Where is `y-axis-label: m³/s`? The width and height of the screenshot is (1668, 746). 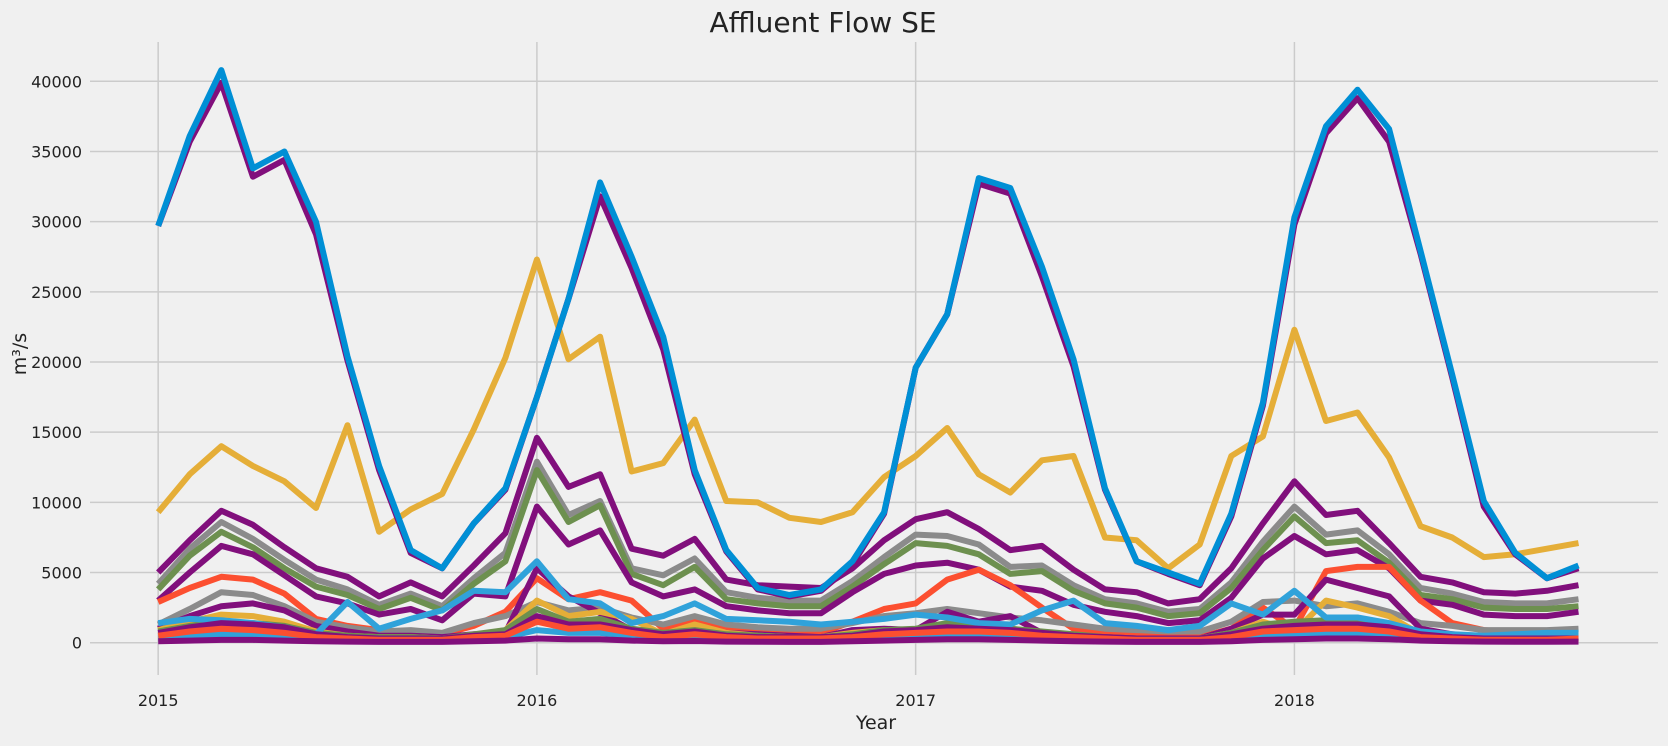
y-axis-label: m³/s is located at coordinates (20, 354).